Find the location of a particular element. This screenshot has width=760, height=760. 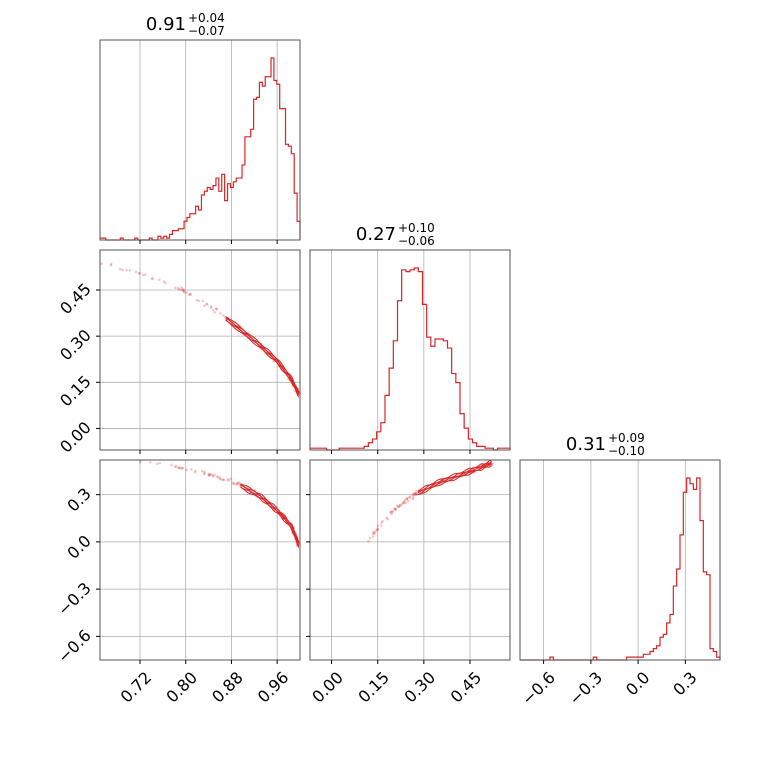

scatter-panel-2-0: 0.72 0.80 0.88 0.96 −0.6 −0.3 0.0 0.3 is located at coordinates (177, 583).